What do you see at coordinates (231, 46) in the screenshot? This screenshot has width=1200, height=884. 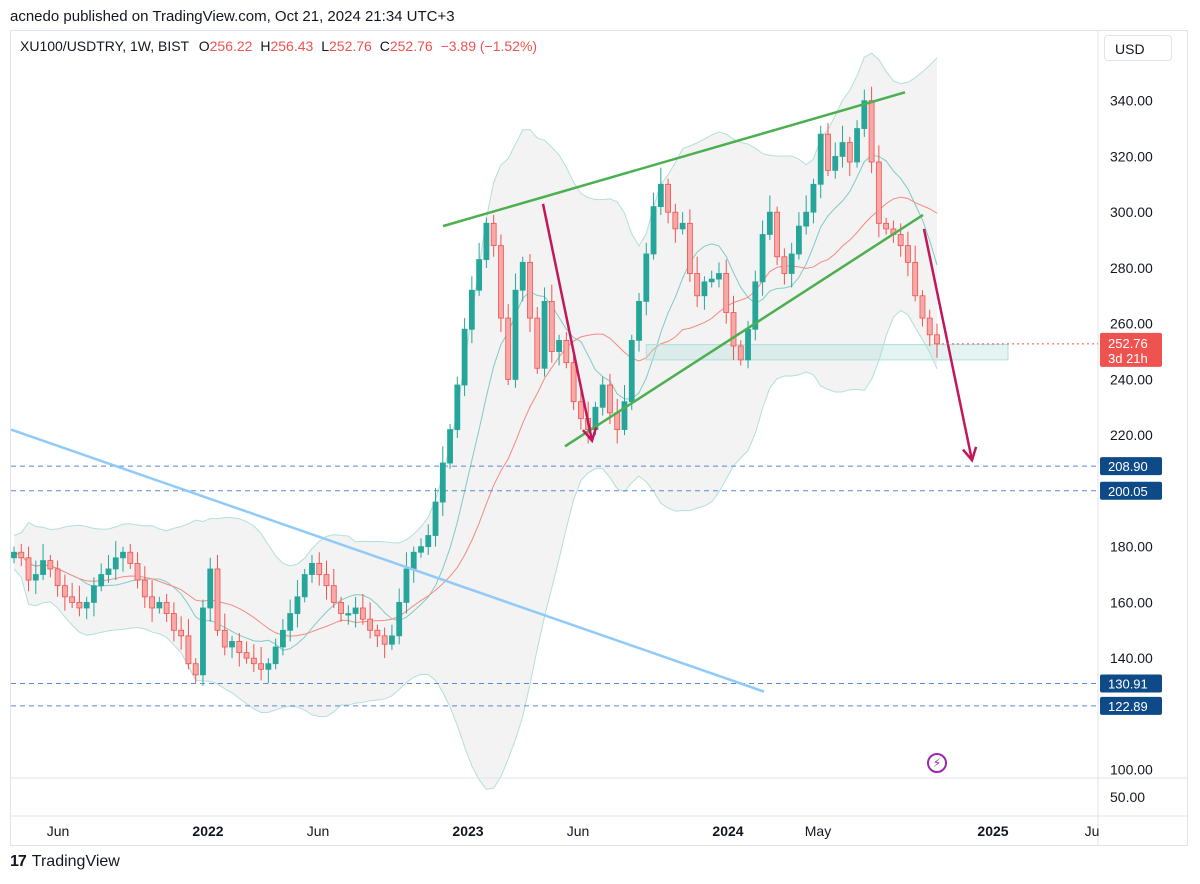 I see `legend-open-value: 256.22` at bounding box center [231, 46].